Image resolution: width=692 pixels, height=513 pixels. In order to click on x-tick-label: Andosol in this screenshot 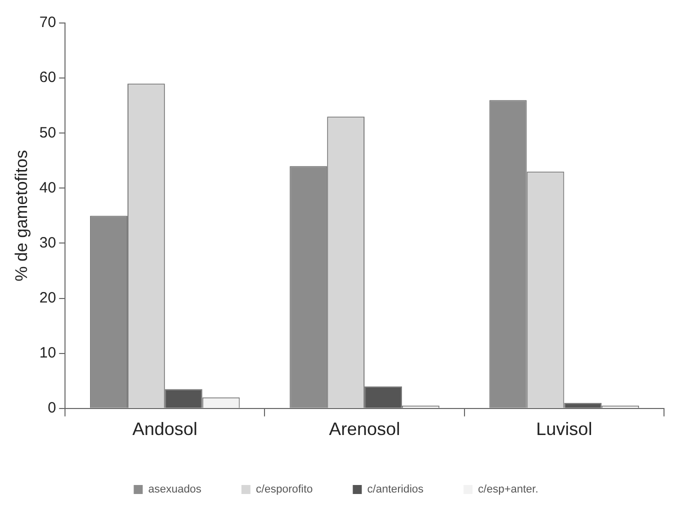, I will do `click(165, 429)`.